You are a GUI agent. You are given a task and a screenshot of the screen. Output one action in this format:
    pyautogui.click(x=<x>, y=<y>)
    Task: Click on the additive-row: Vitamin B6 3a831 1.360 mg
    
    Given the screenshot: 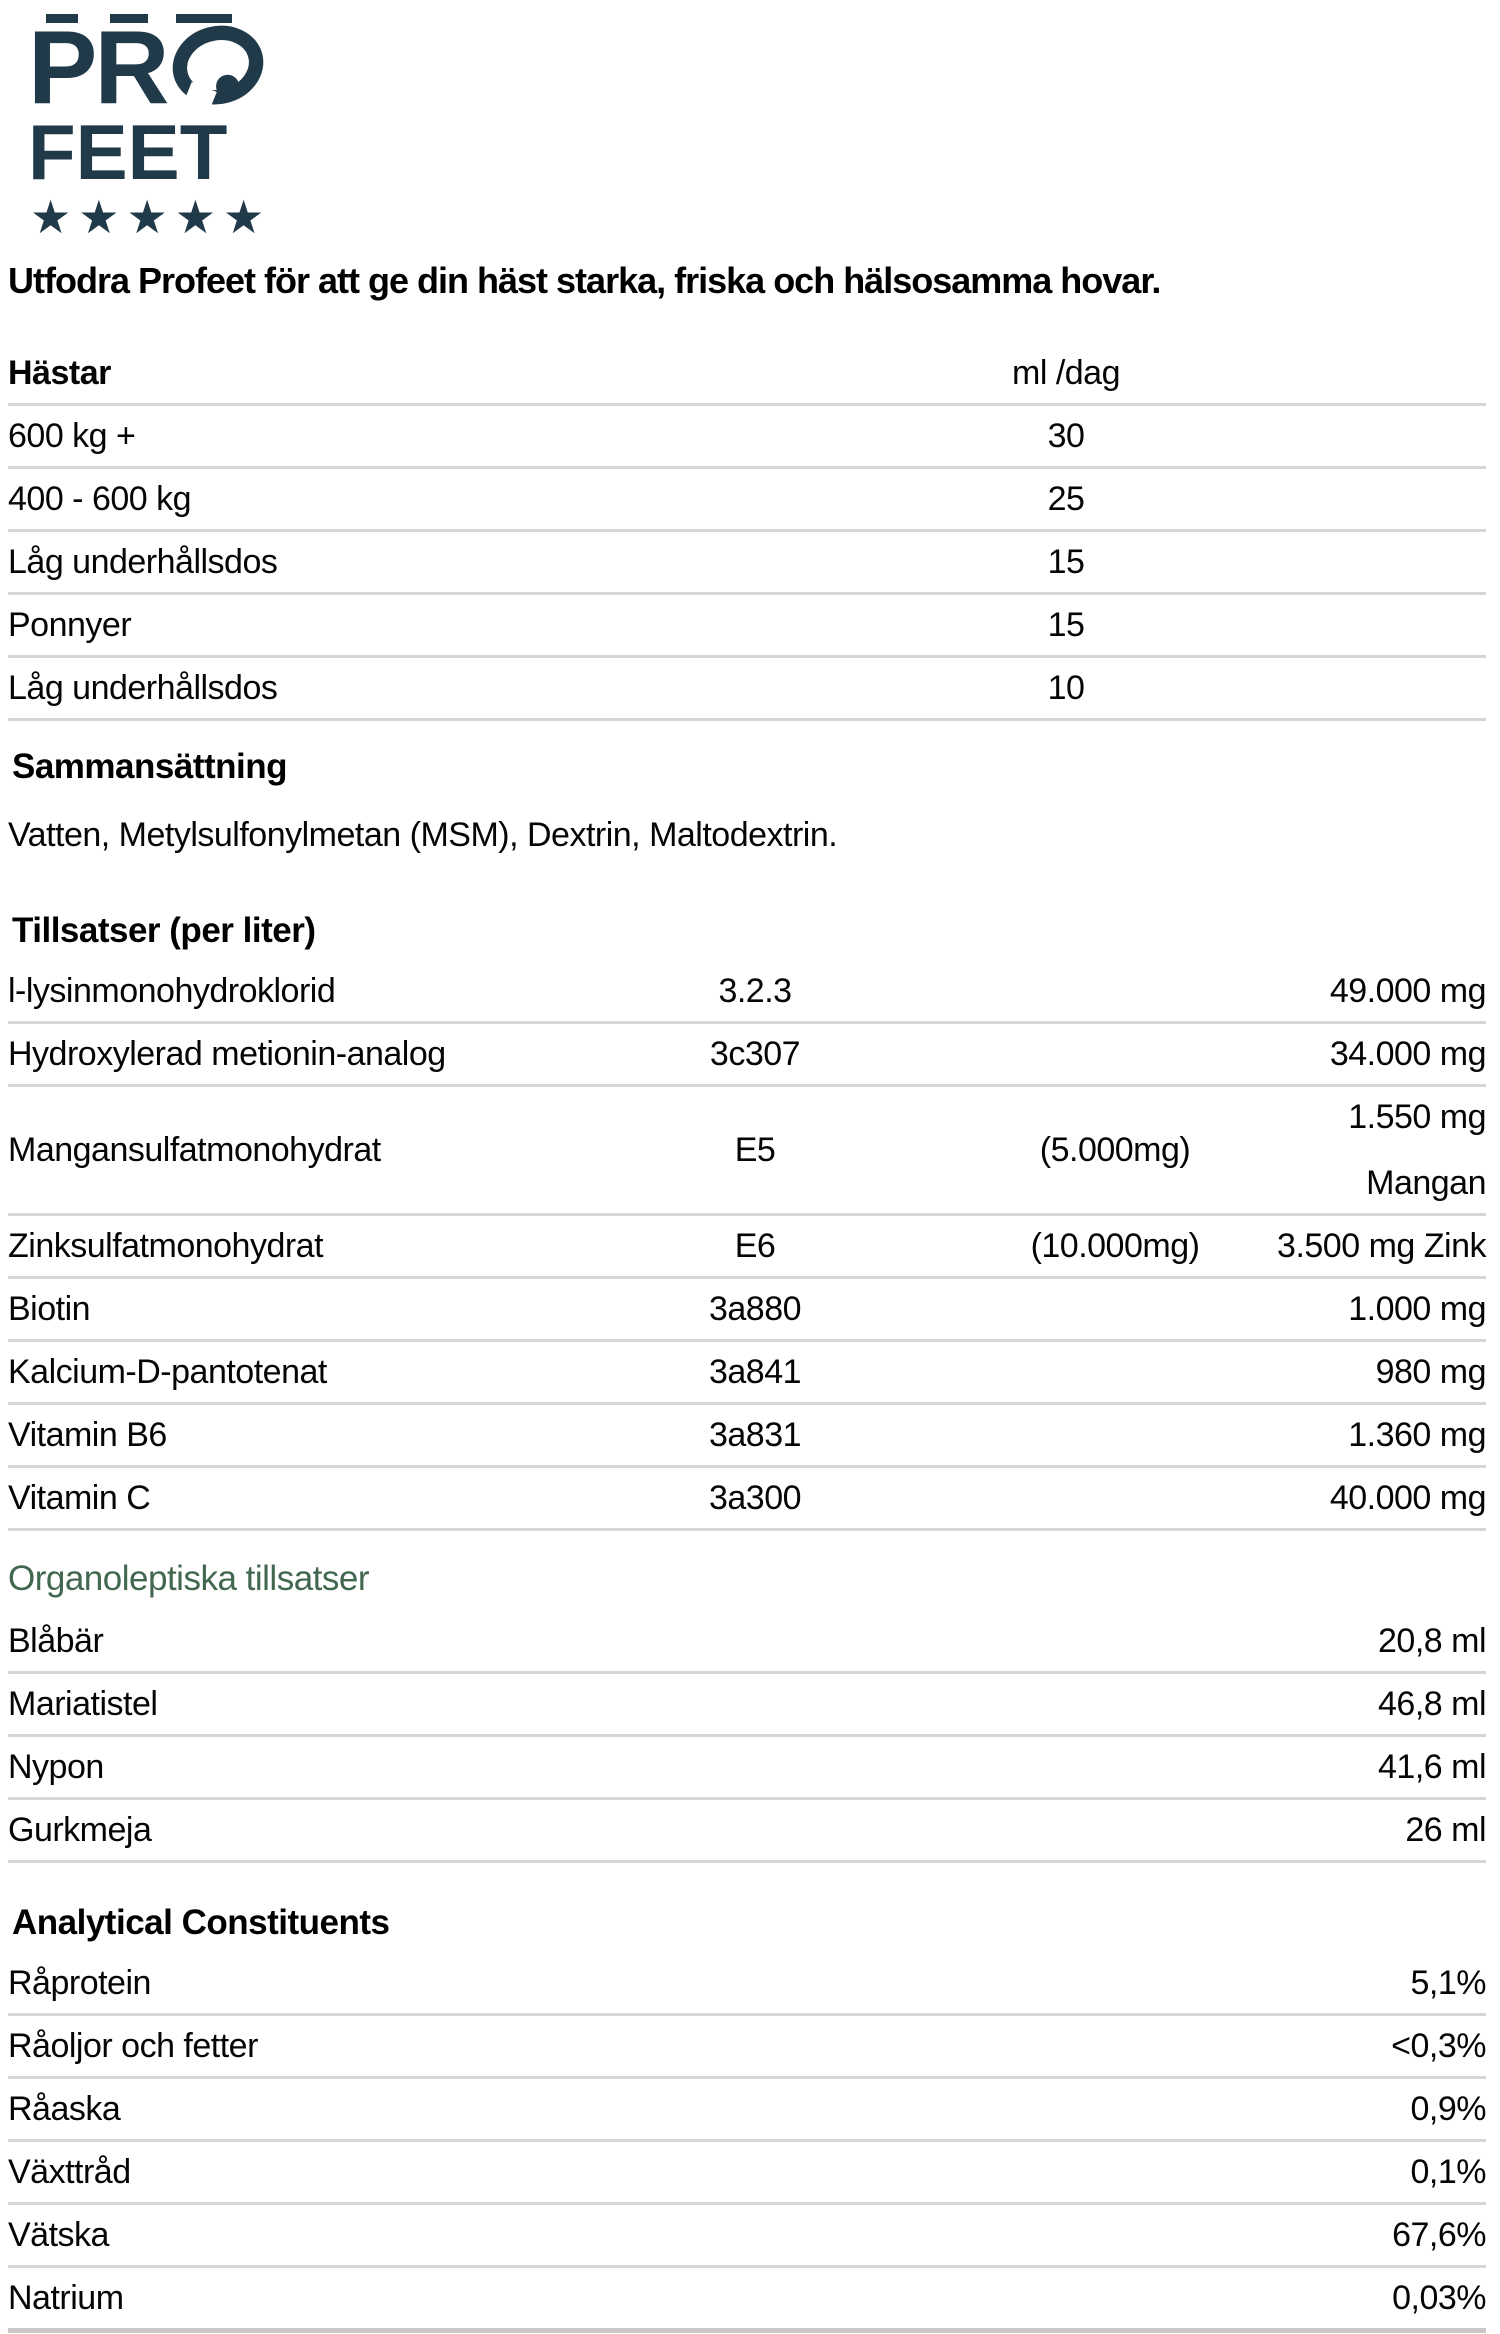 What is the action you would take?
    pyautogui.click(x=747, y=1436)
    